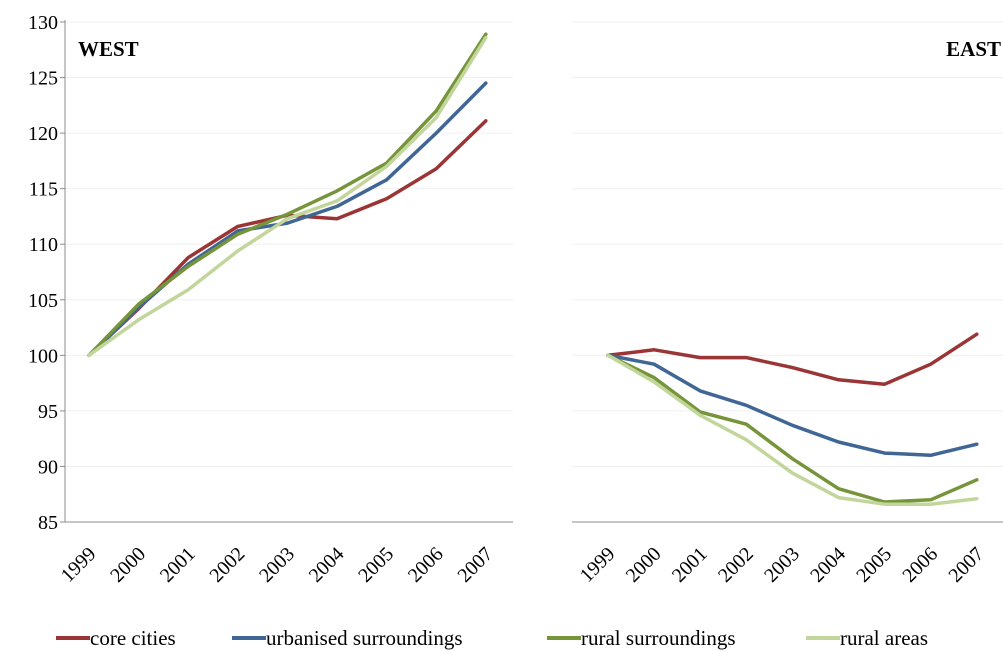  Describe the element at coordinates (782, 565) in the screenshot. I see `east-x-tick-label-2003: 2003` at that location.